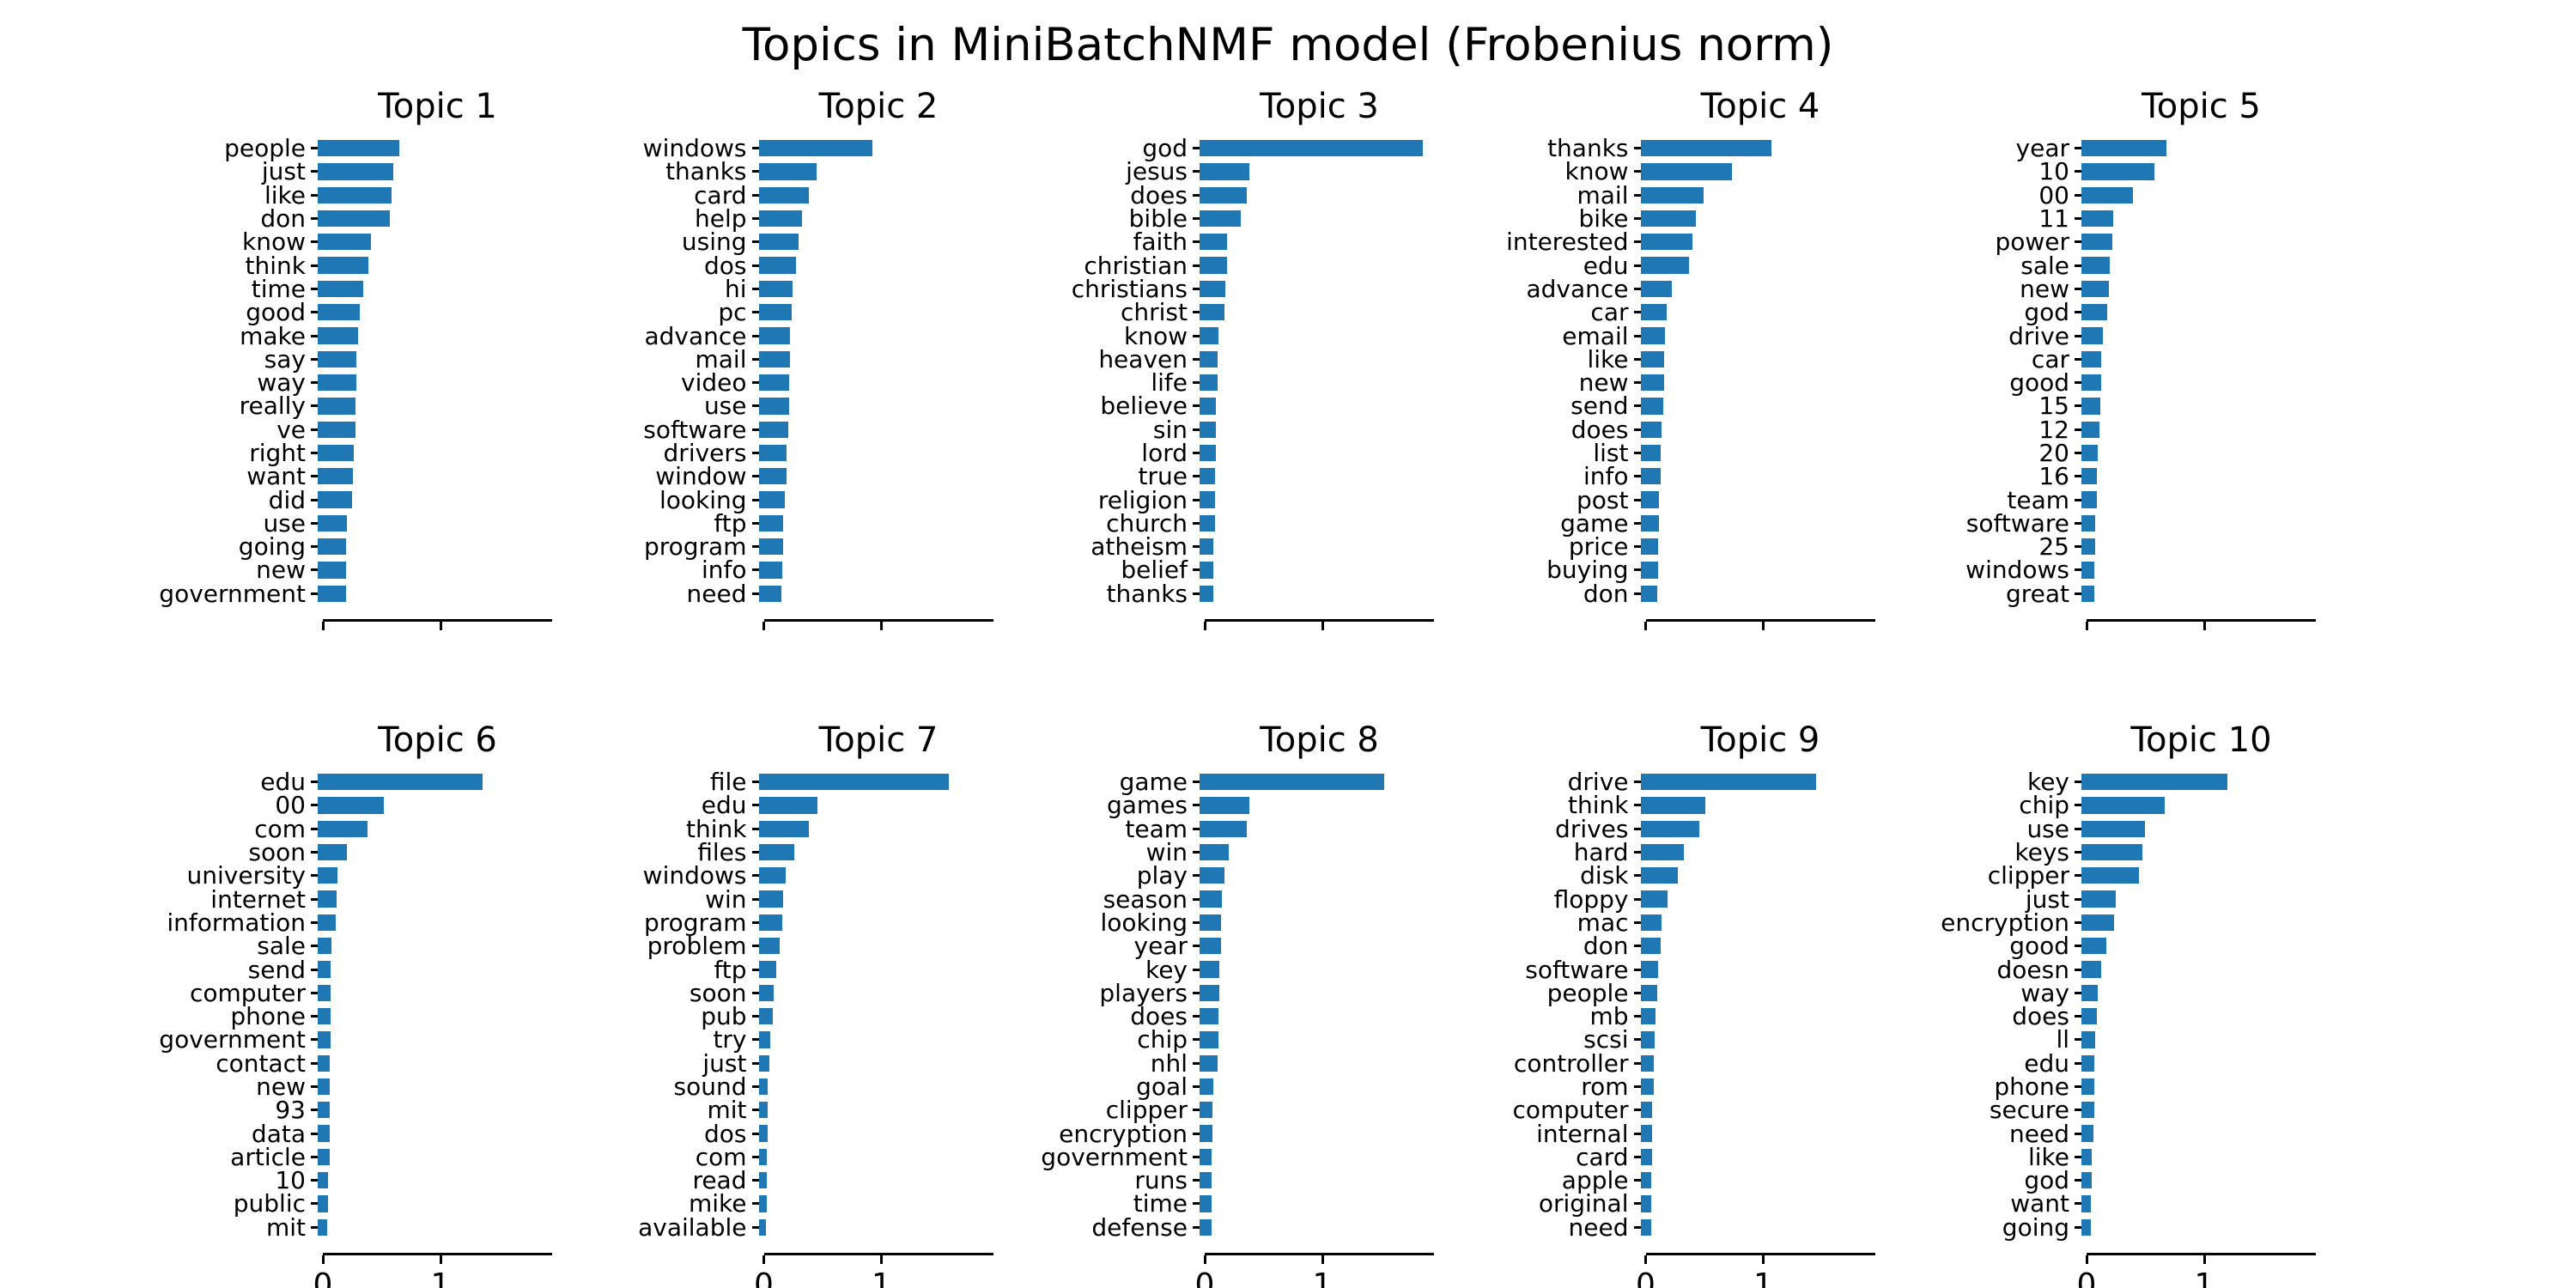  Describe the element at coordinates (878, 740) in the screenshot. I see `subplot-title: Topic 7` at that location.